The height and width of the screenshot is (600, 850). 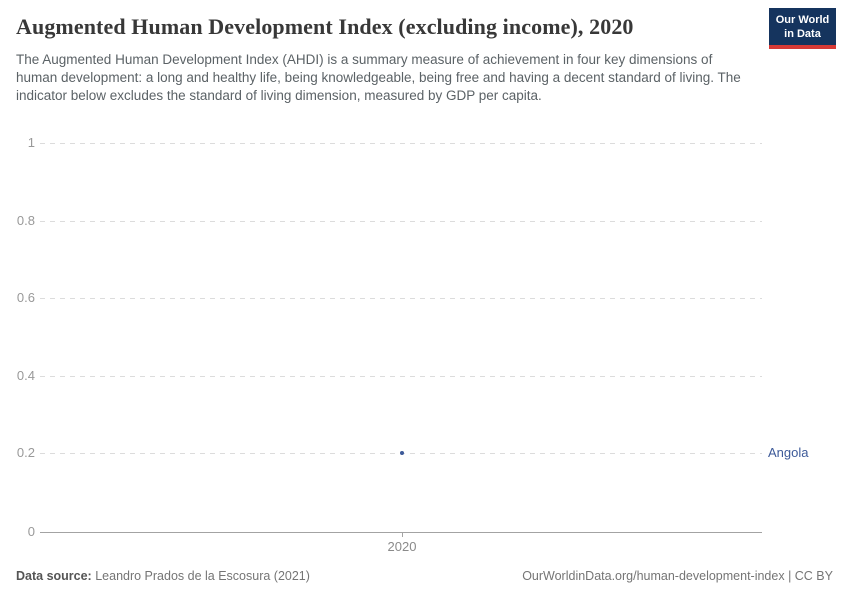 I want to click on owid-logo-line-1: Our World, so click(x=802, y=20).